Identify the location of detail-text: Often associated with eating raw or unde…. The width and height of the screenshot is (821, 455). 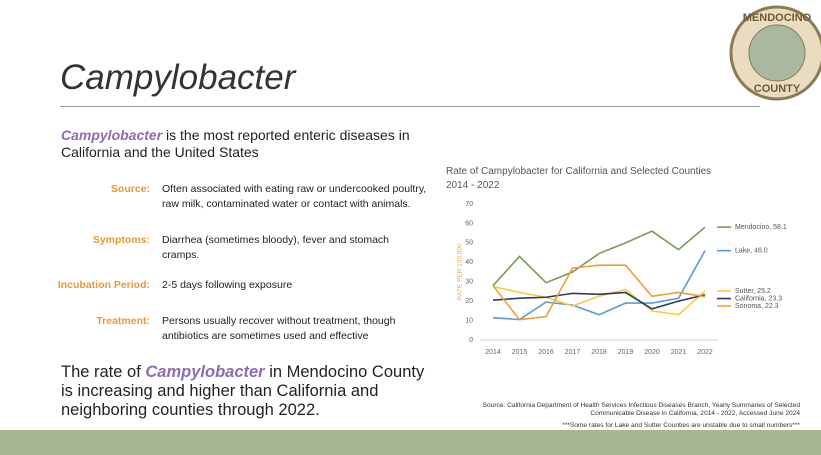
(294, 196).